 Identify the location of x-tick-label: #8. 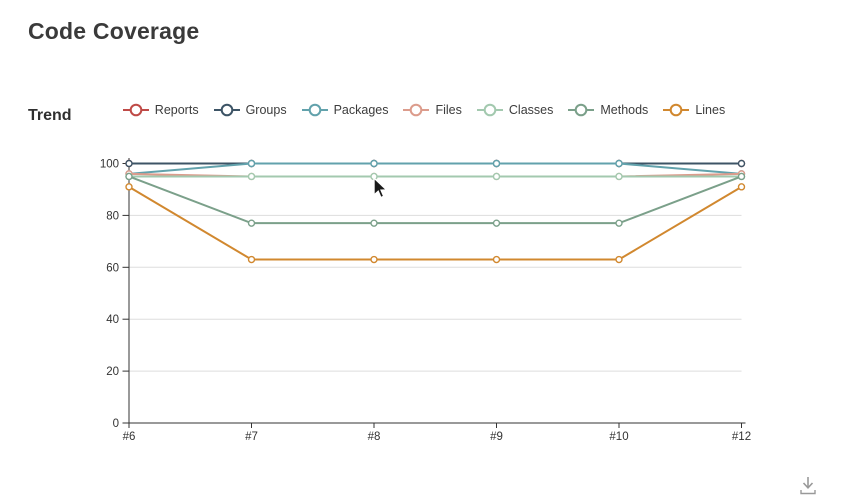
(374, 437).